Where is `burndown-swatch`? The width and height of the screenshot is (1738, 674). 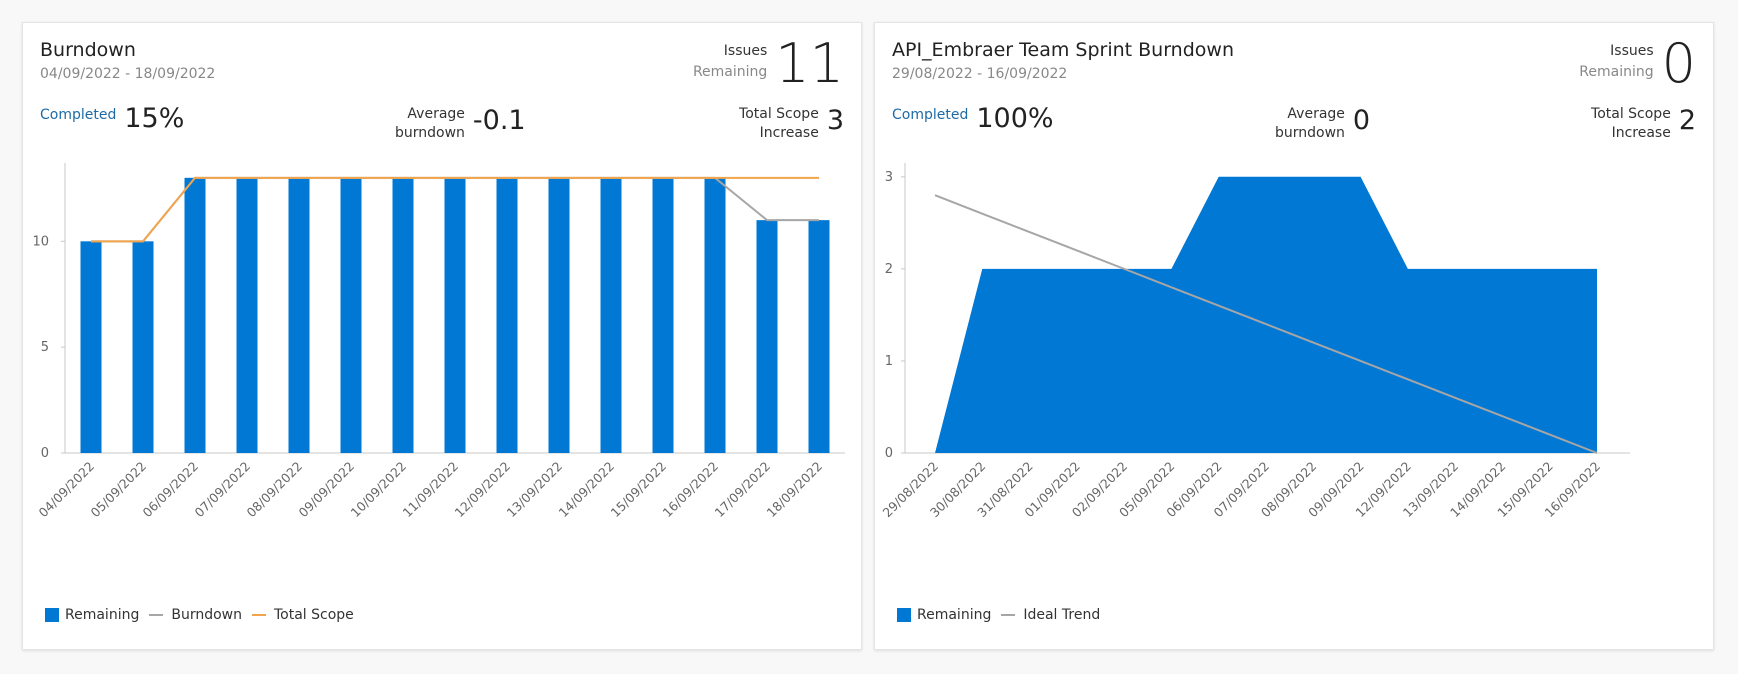
burndown-swatch is located at coordinates (156, 615).